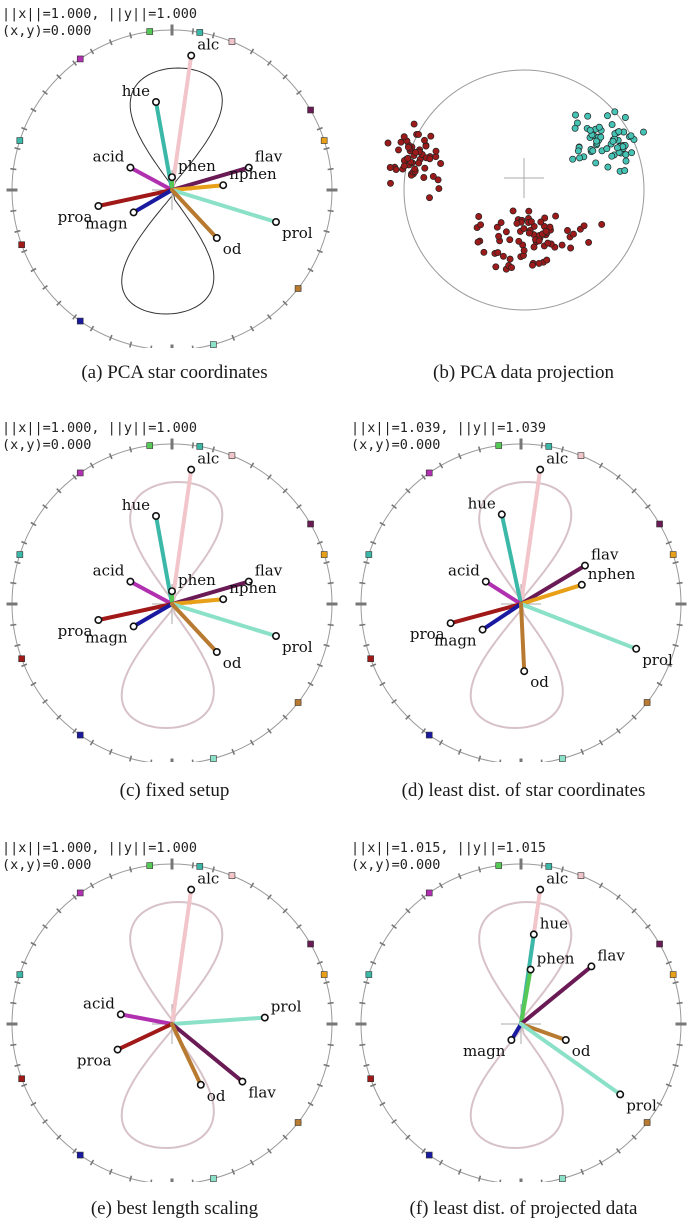 The height and width of the screenshot is (1232, 698). What do you see at coordinates (501, 514) in the screenshot?
I see `axis-handle-hue` at bounding box center [501, 514].